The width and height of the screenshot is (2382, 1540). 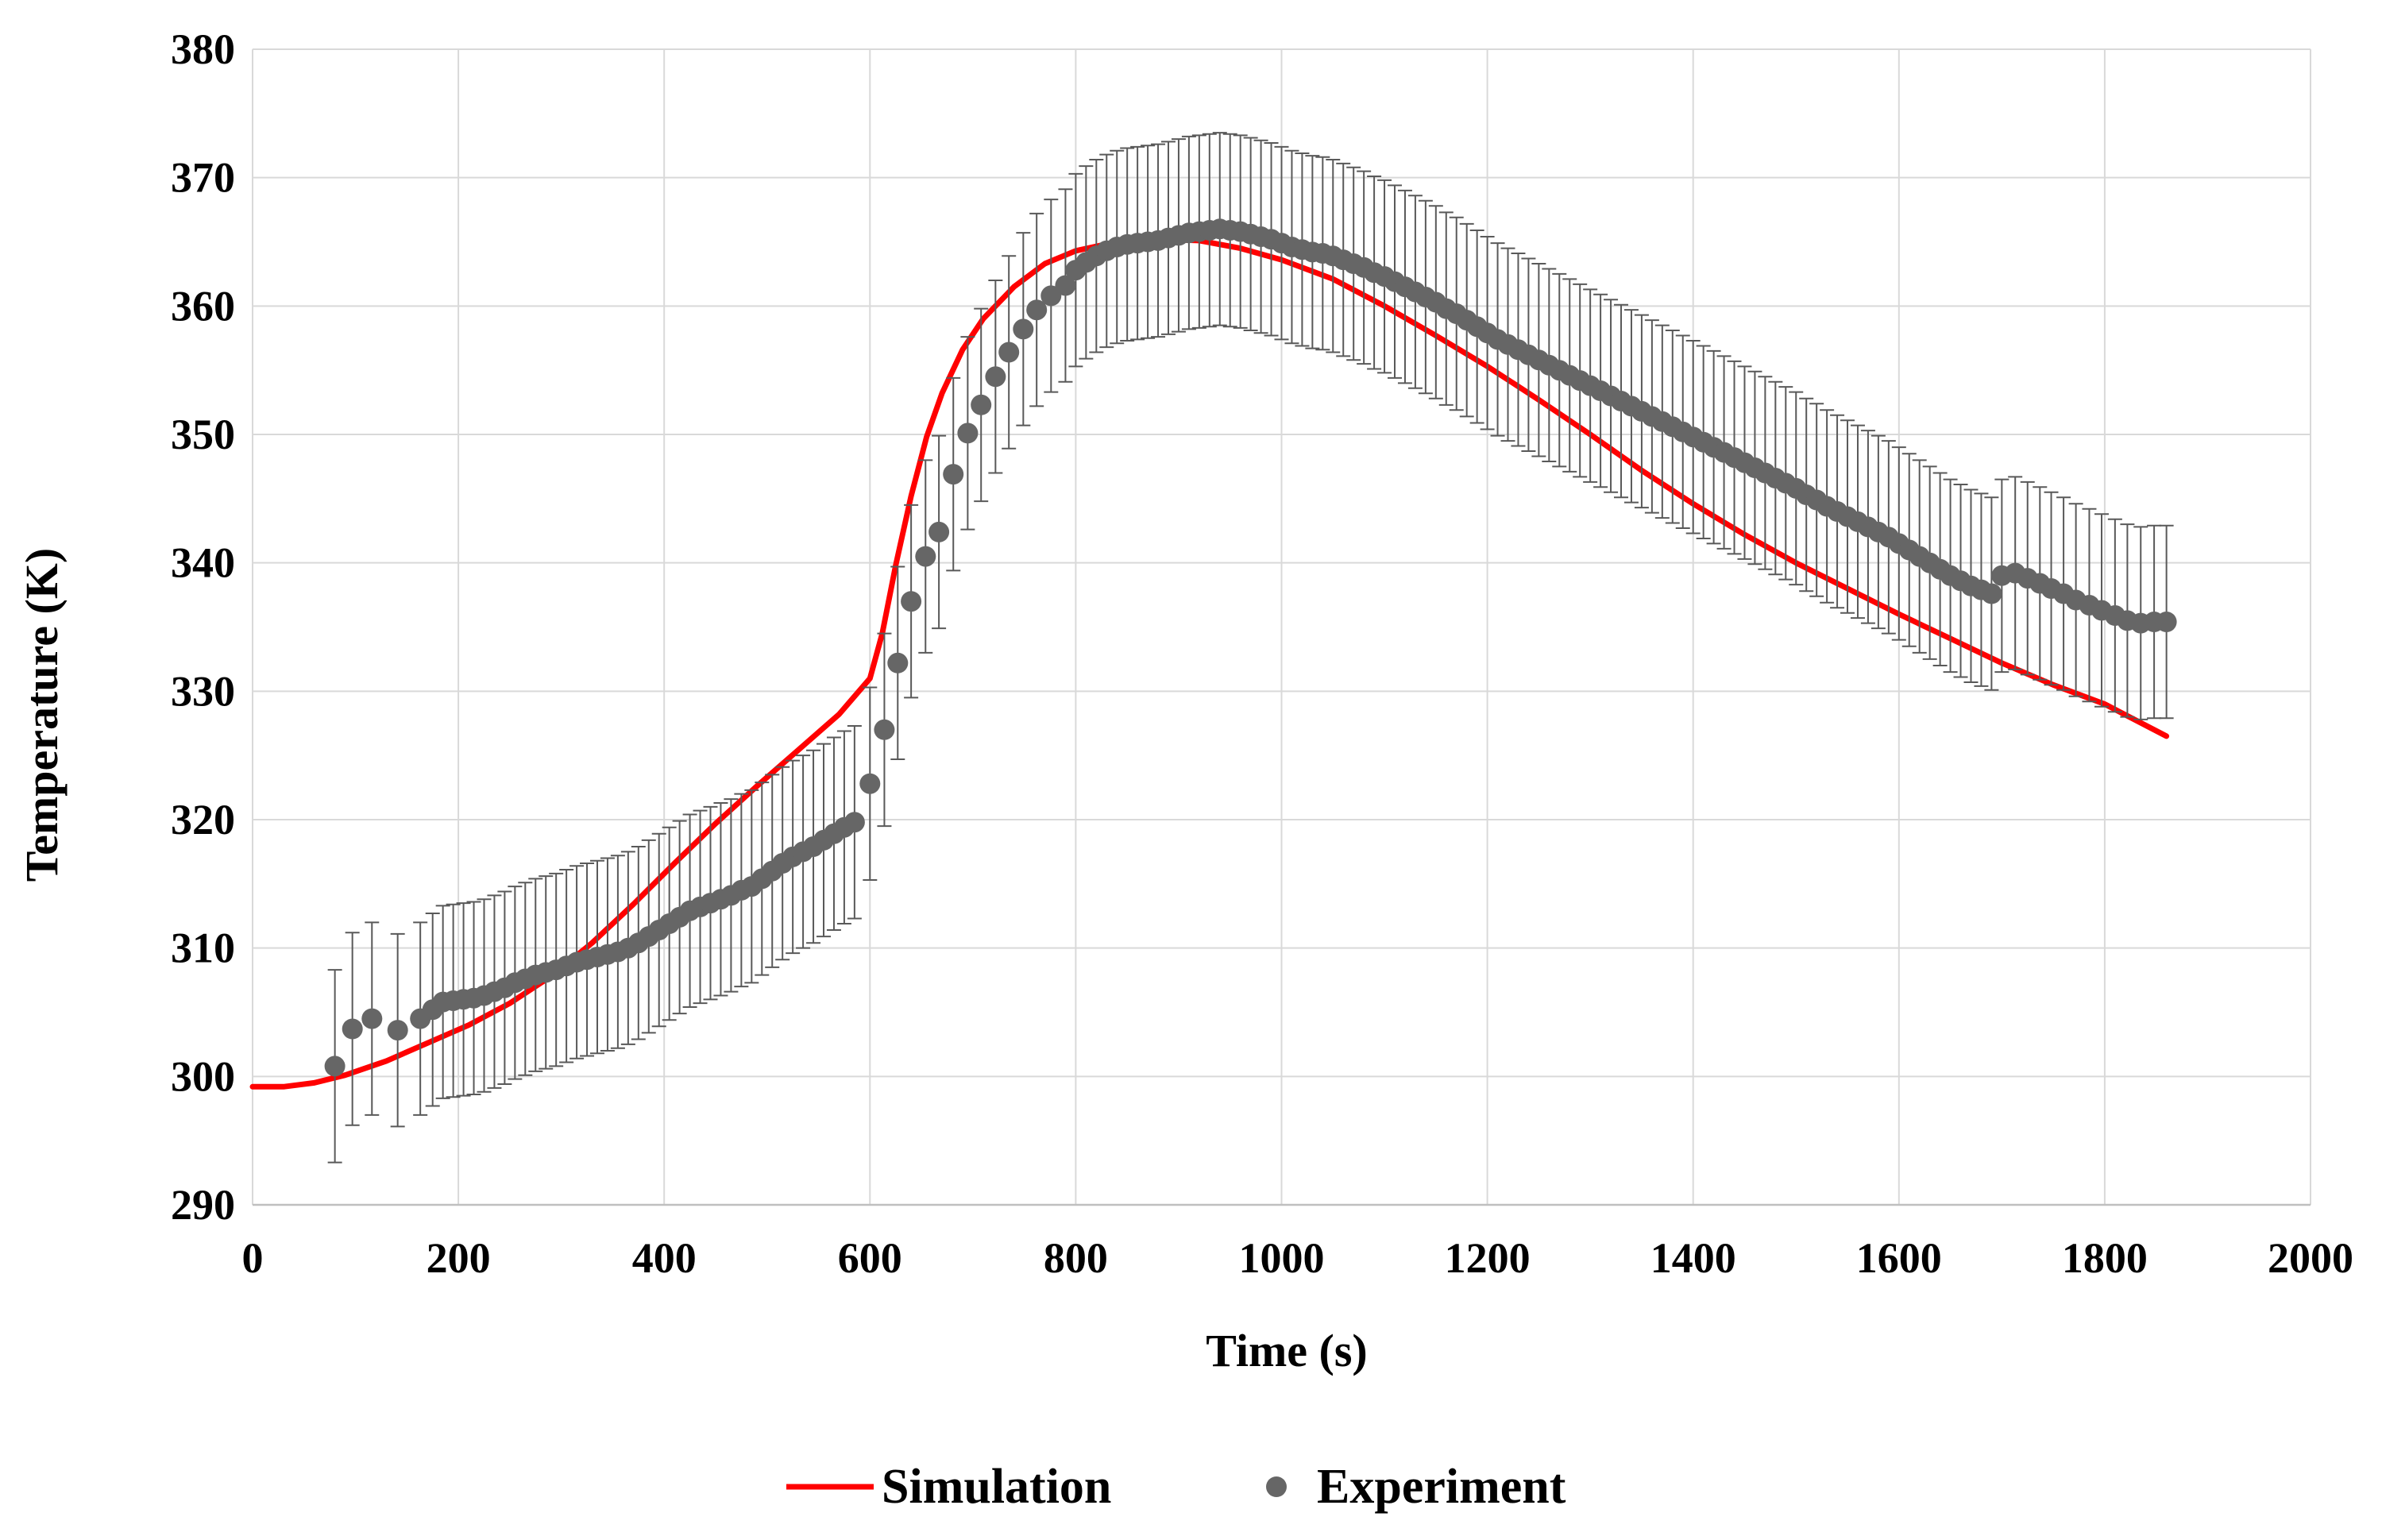 I want to click on y-tick-label: 360, so click(x=203, y=306).